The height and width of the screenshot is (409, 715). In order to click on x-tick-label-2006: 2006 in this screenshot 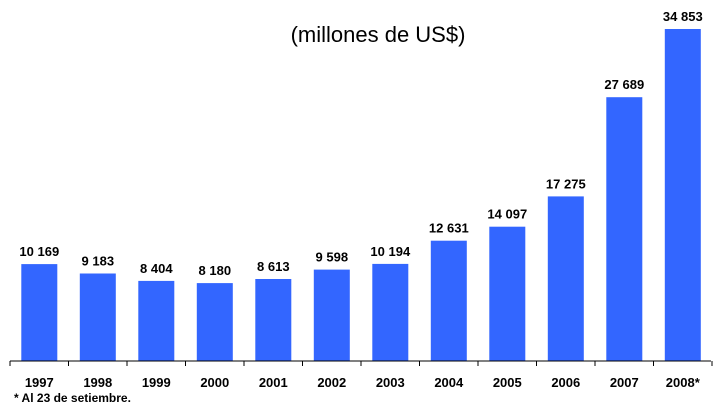, I will do `click(565, 382)`.